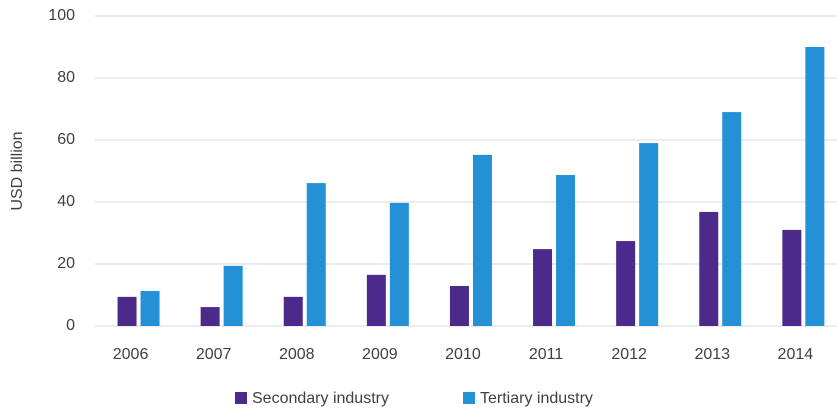 The height and width of the screenshot is (420, 837). I want to click on x-tick-label: 2013, so click(712, 354).